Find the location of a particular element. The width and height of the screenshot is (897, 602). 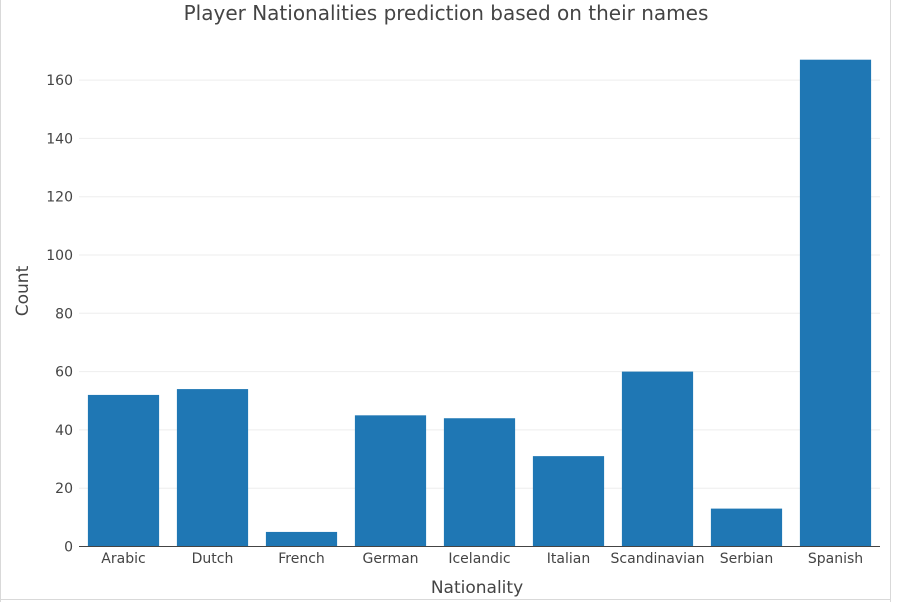

y-axis-title: Count is located at coordinates (23, 290).